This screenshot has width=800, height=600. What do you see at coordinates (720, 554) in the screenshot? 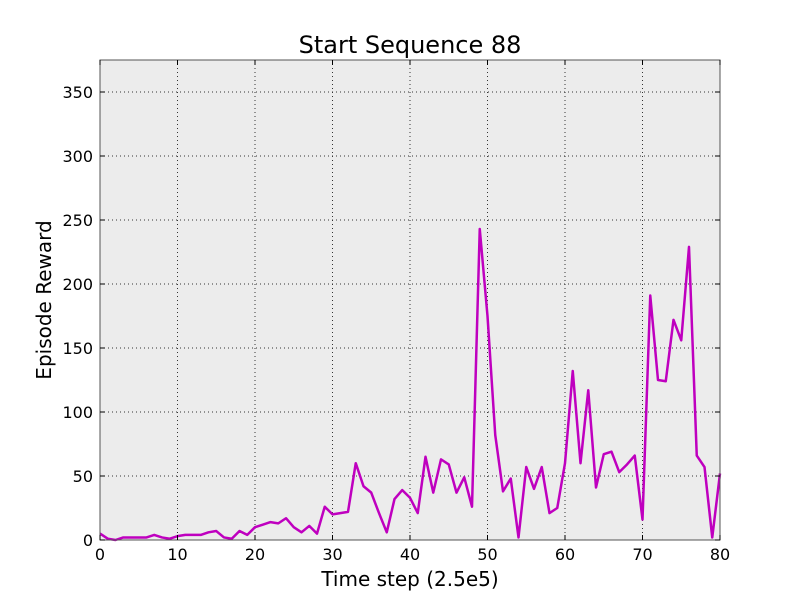
I see `x-tick-label-8: 80` at bounding box center [720, 554].